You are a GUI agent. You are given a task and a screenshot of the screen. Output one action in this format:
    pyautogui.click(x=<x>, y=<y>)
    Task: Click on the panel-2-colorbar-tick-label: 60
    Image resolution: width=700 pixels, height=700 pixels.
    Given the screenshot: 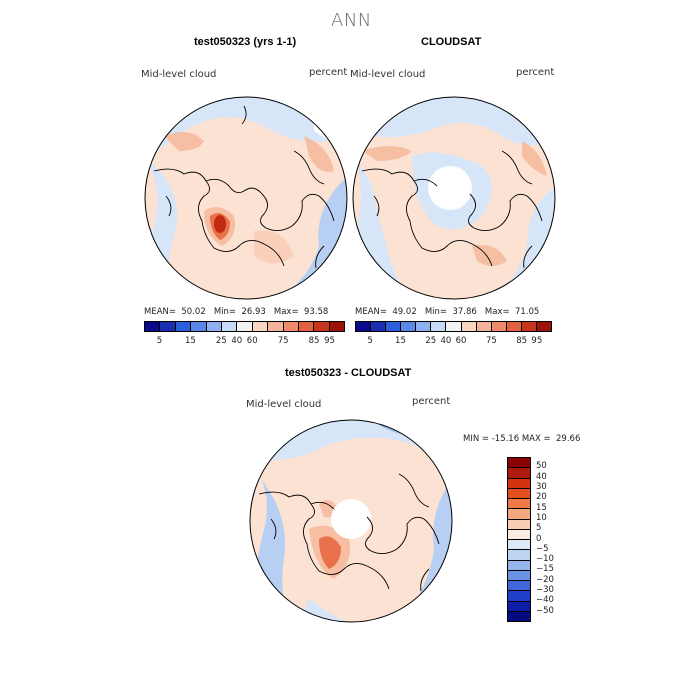 What is the action you would take?
    pyautogui.click(x=461, y=341)
    